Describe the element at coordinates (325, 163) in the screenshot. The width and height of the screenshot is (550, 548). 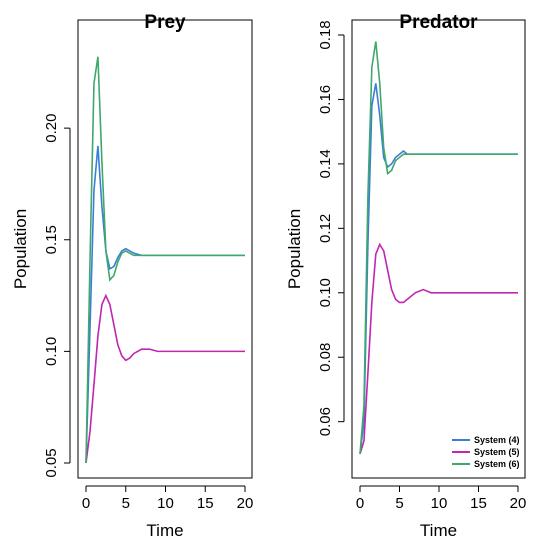
I see `y-tick-label: 0.14` at that location.